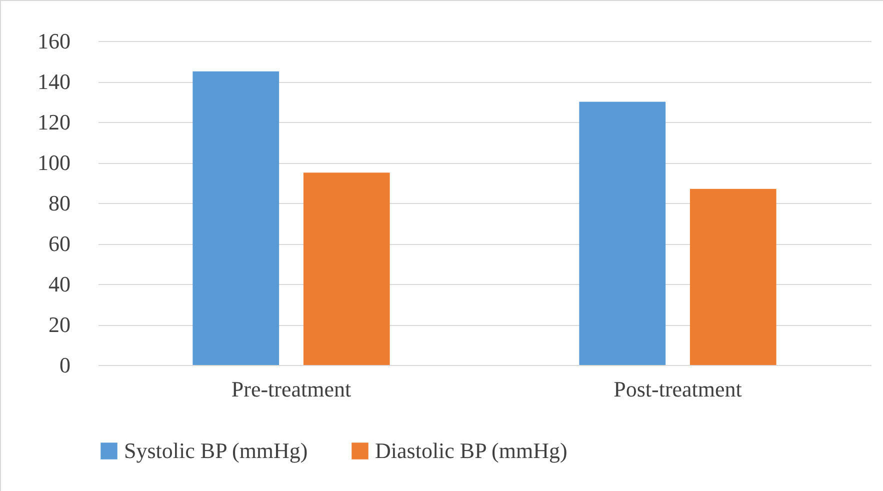  I want to click on y-tick-label: 0, so click(65, 365).